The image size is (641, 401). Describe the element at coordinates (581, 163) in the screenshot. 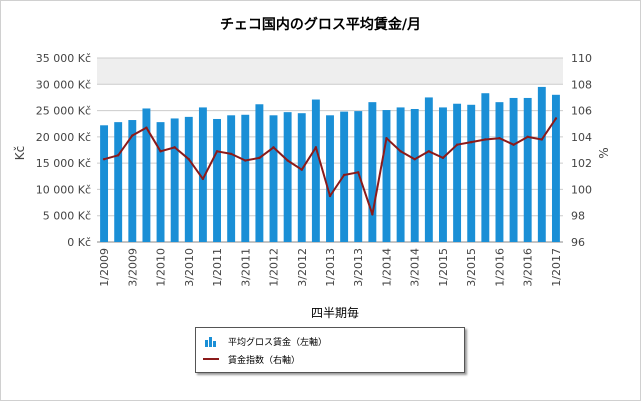

I see `y-right-tick-label: 102` at that location.